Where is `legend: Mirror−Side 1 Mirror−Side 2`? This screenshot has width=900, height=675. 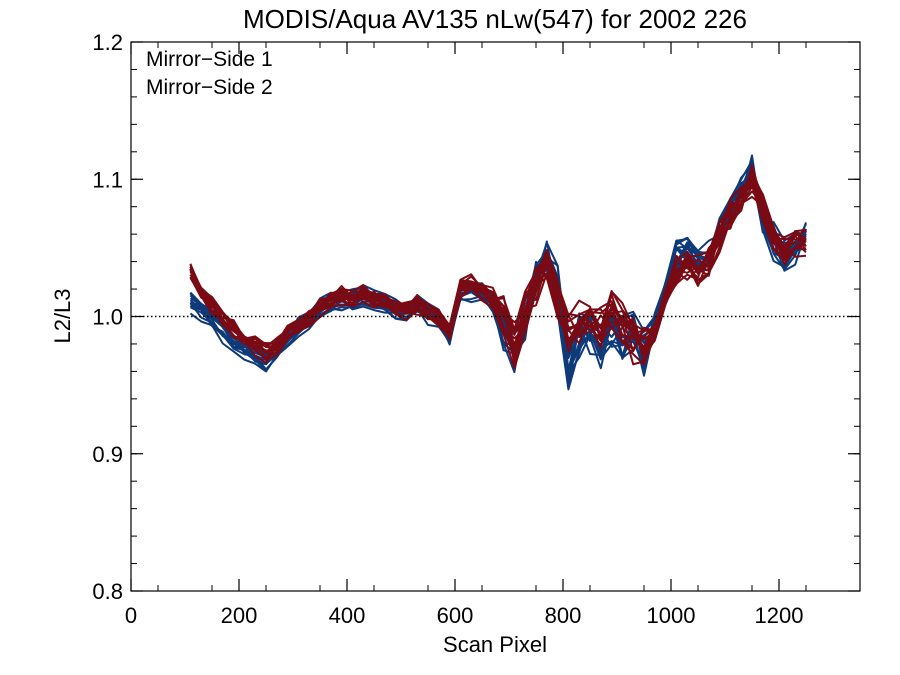 legend: Mirror−Side 1 Mirror−Side 2 is located at coordinates (209, 73).